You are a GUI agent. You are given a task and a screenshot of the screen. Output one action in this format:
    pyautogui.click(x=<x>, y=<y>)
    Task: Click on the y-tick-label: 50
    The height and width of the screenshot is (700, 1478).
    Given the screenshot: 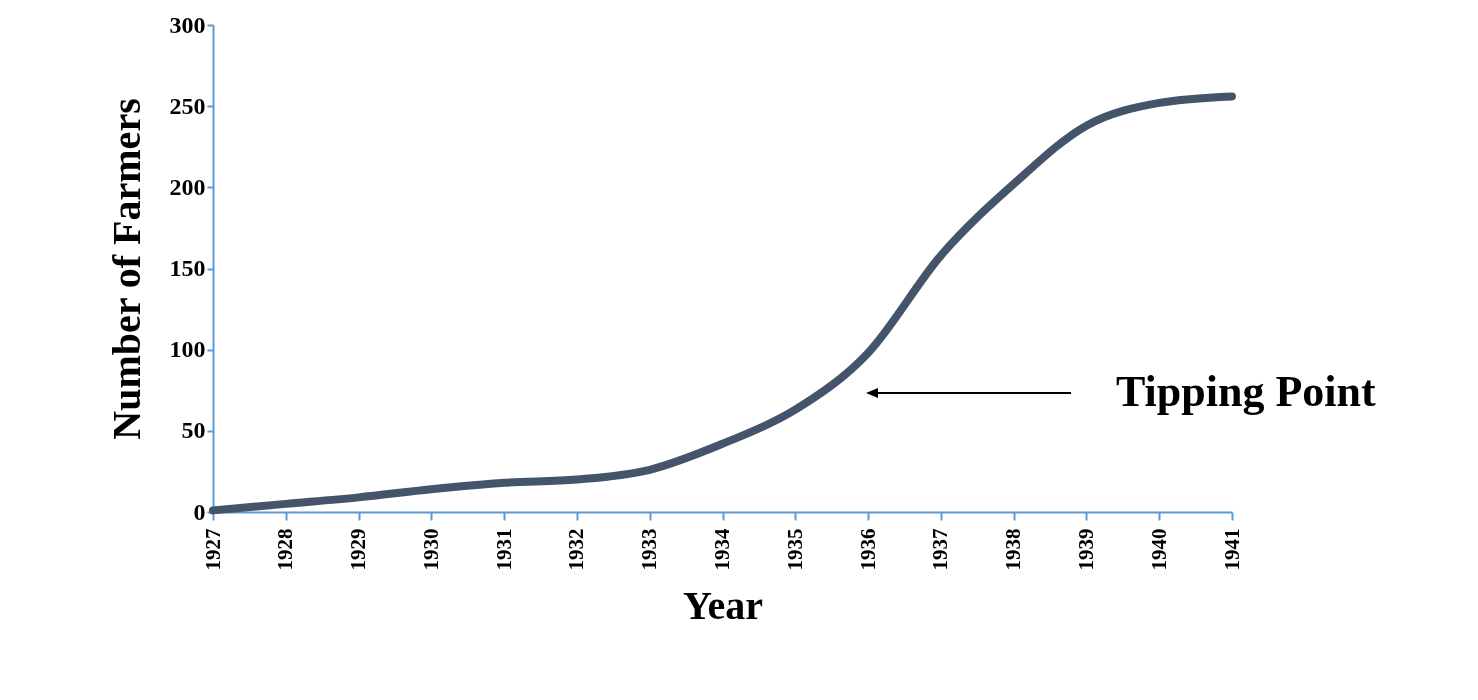 What is the action you would take?
    pyautogui.click(x=193, y=430)
    